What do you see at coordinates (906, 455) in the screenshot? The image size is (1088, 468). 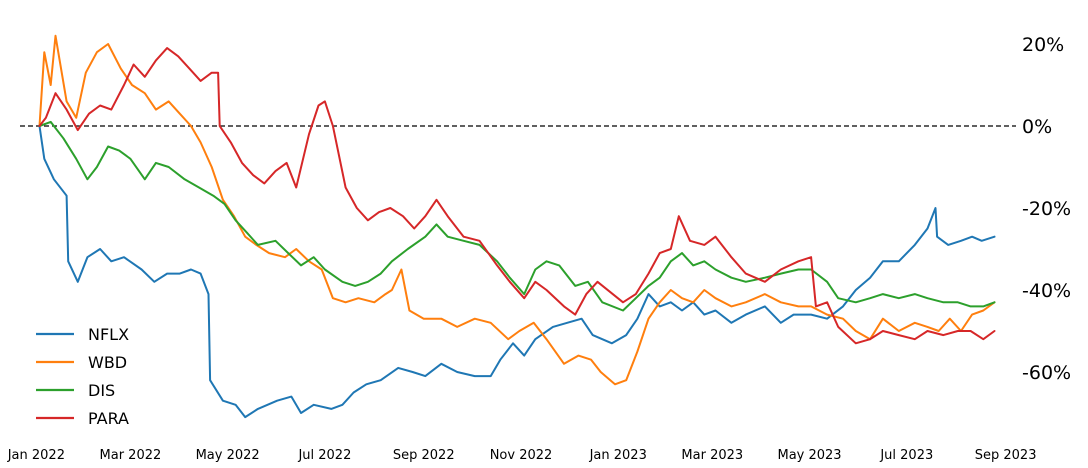 I see `x-tick-label: Jul 2023` at bounding box center [906, 455].